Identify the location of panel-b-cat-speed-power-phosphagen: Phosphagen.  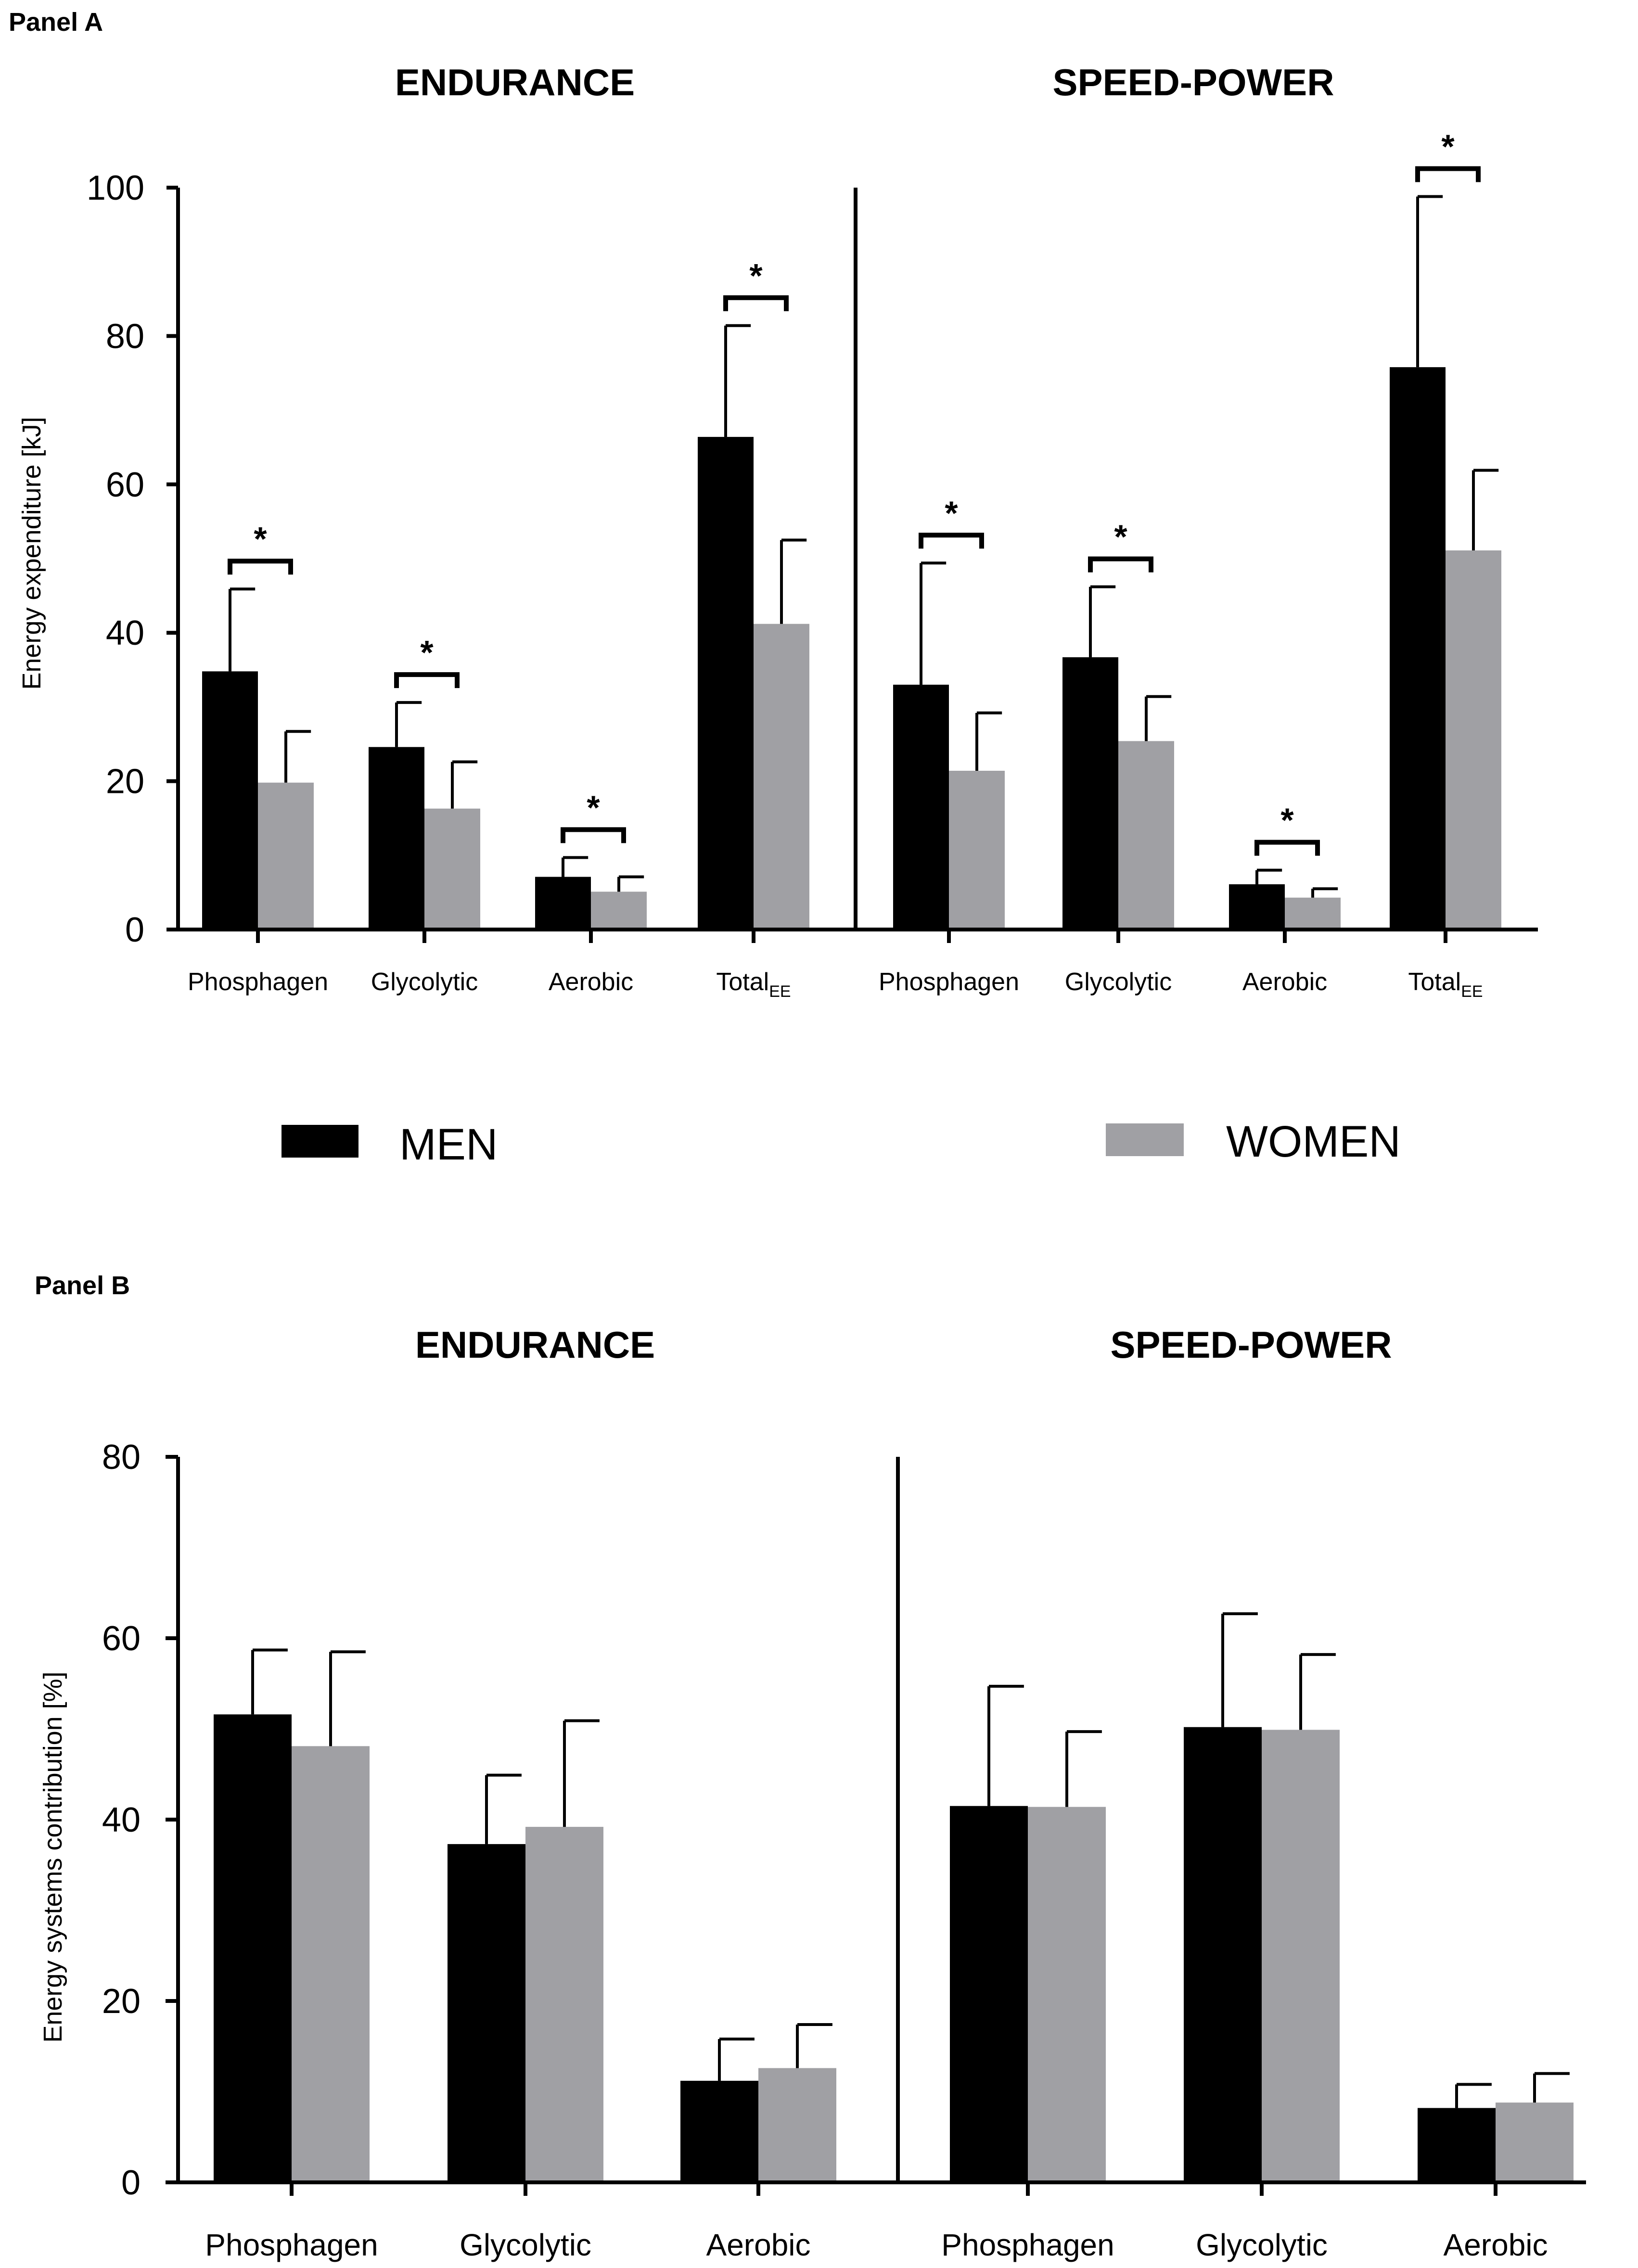
(1028, 2245).